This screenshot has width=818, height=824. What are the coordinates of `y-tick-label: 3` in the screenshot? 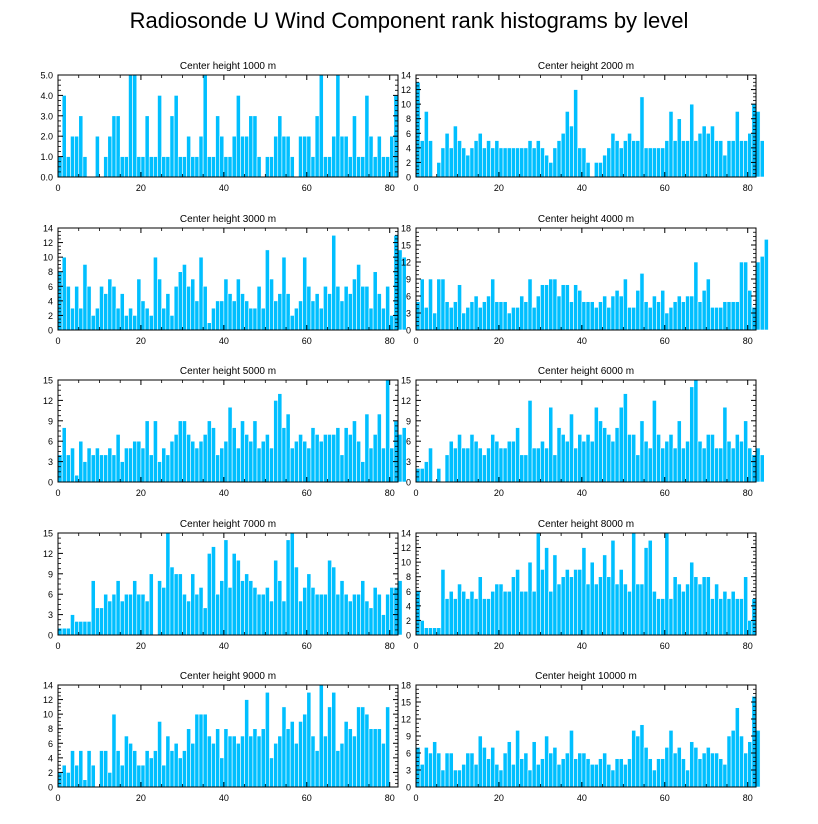 It's located at (408, 314).